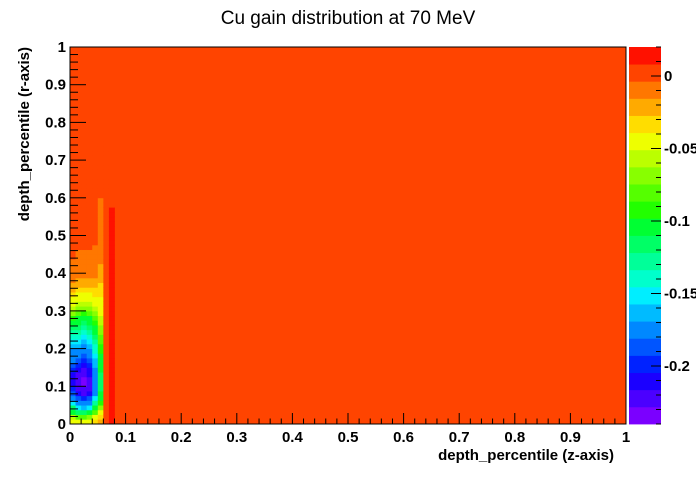  What do you see at coordinates (24, 134) in the screenshot?
I see `y-axis-label: depth_percentile (r-axis)` at bounding box center [24, 134].